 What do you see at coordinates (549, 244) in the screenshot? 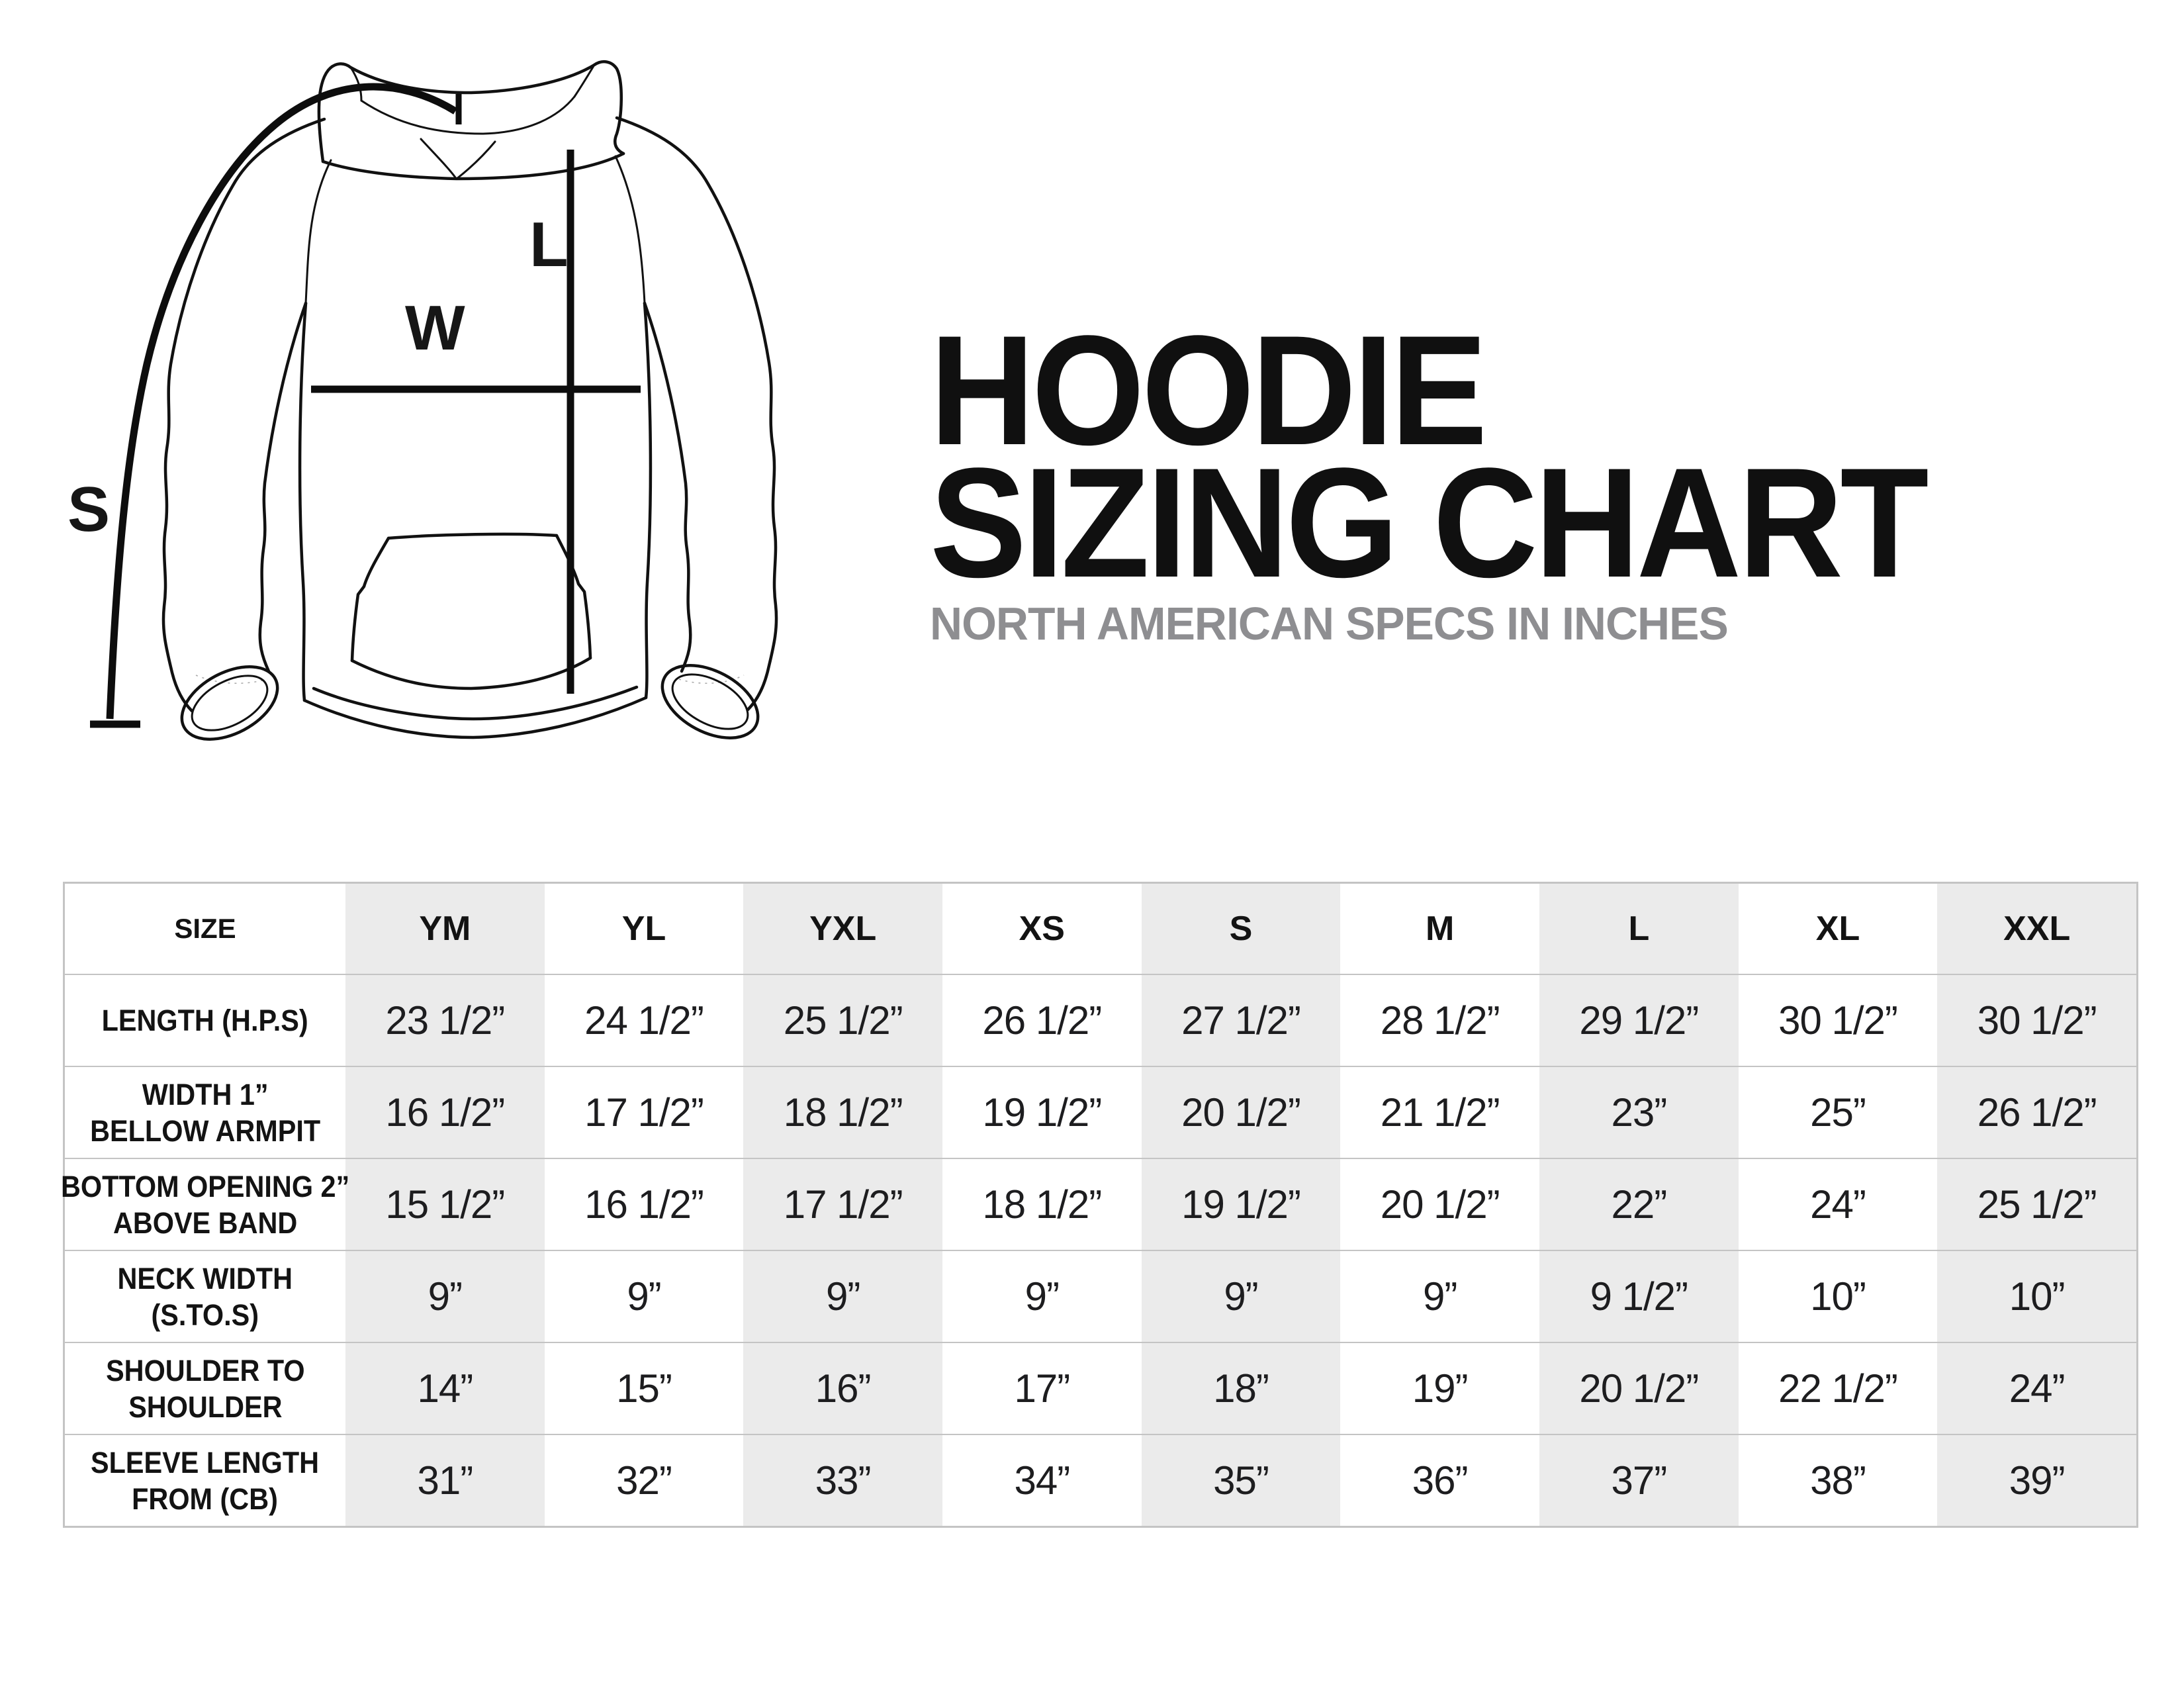
I see `length-measure-label: L` at bounding box center [549, 244].